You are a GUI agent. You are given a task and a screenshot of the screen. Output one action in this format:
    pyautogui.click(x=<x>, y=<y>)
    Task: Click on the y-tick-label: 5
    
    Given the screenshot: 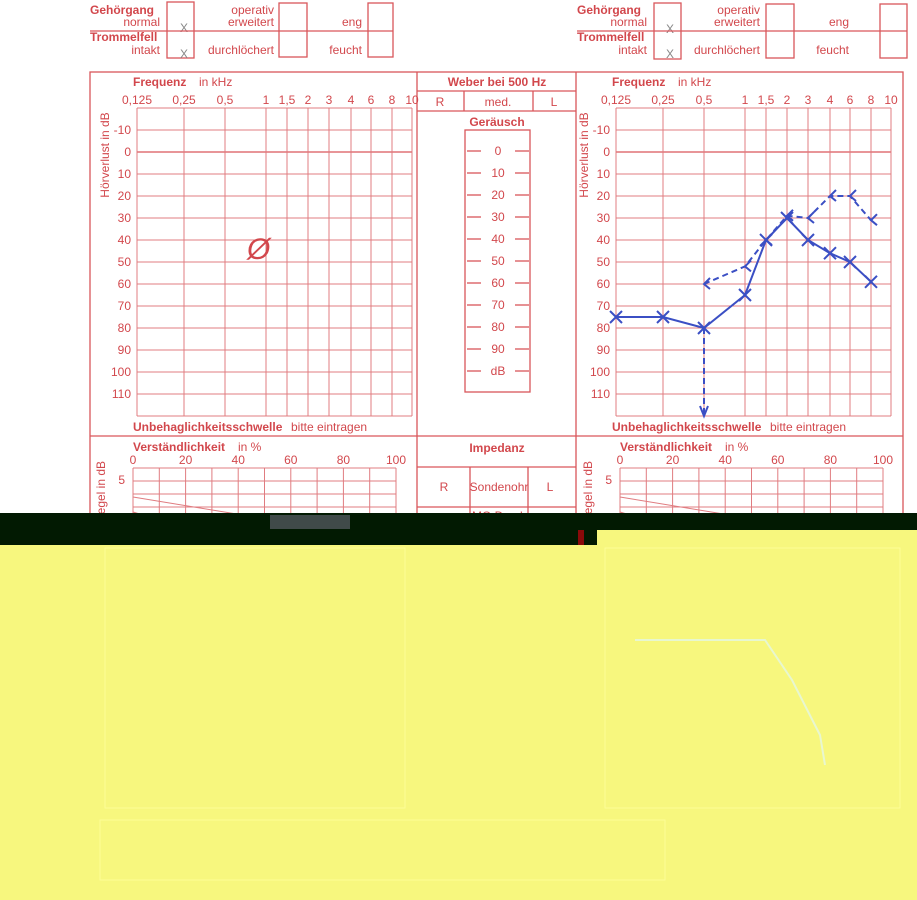 What is the action you would take?
    pyautogui.click(x=608, y=480)
    